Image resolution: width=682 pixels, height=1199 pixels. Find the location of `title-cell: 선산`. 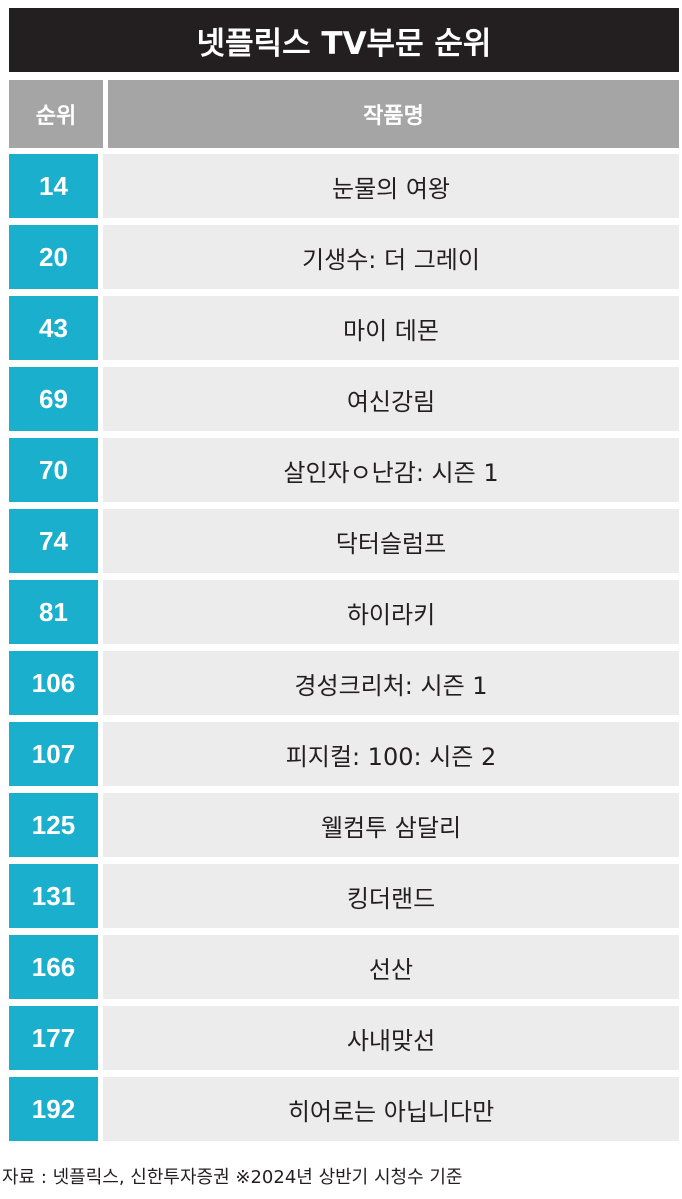

title-cell: 선산 is located at coordinates (391, 967).